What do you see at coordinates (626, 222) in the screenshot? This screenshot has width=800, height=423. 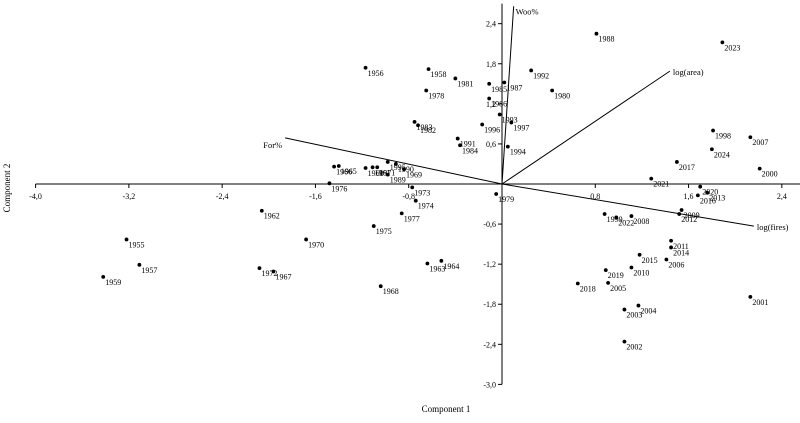 I see `score-point-label: 2022` at bounding box center [626, 222].